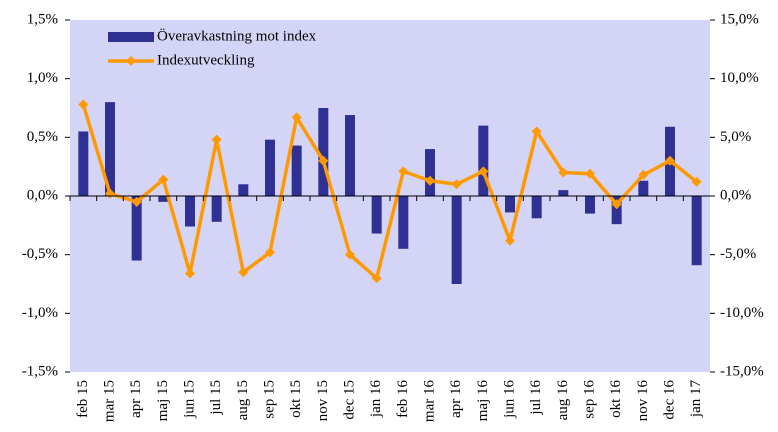 The width and height of the screenshot is (778, 432). I want to click on x-tick-label: aug 15, so click(243, 400).